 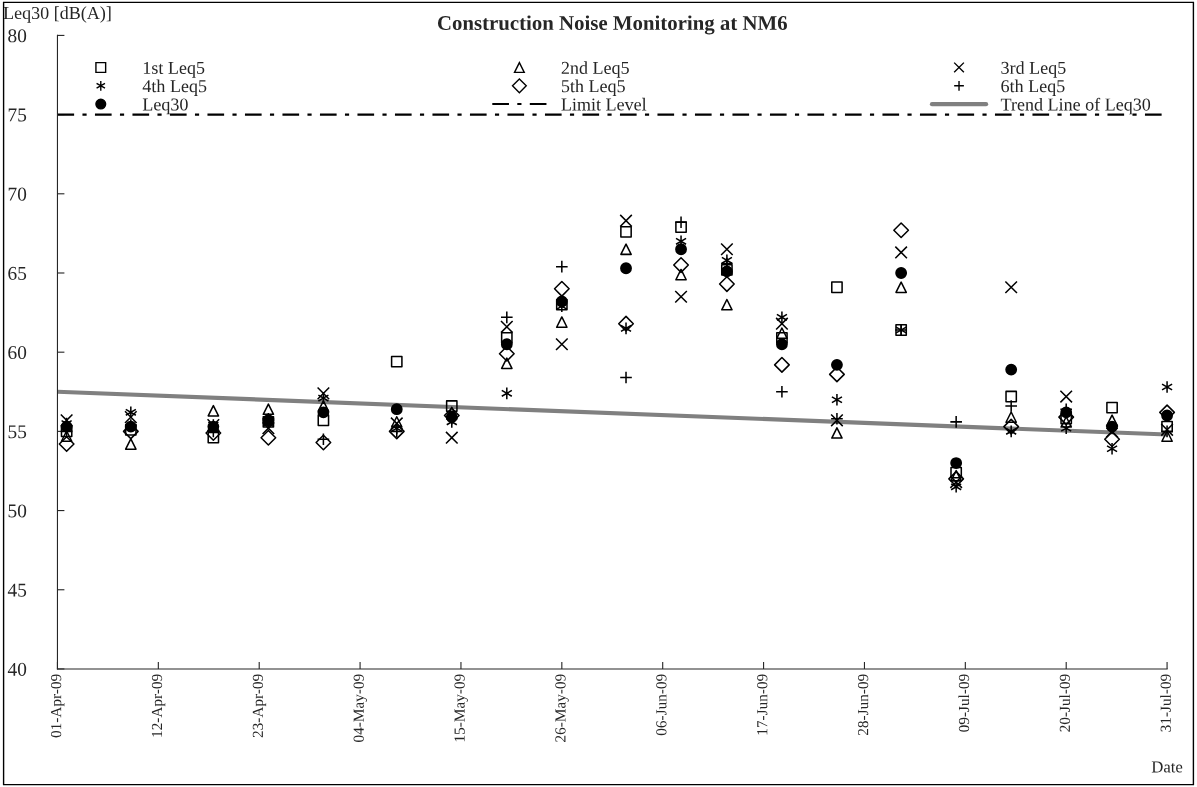 What do you see at coordinates (17, 353) in the screenshot?
I see `y-tick-label: 60` at bounding box center [17, 353].